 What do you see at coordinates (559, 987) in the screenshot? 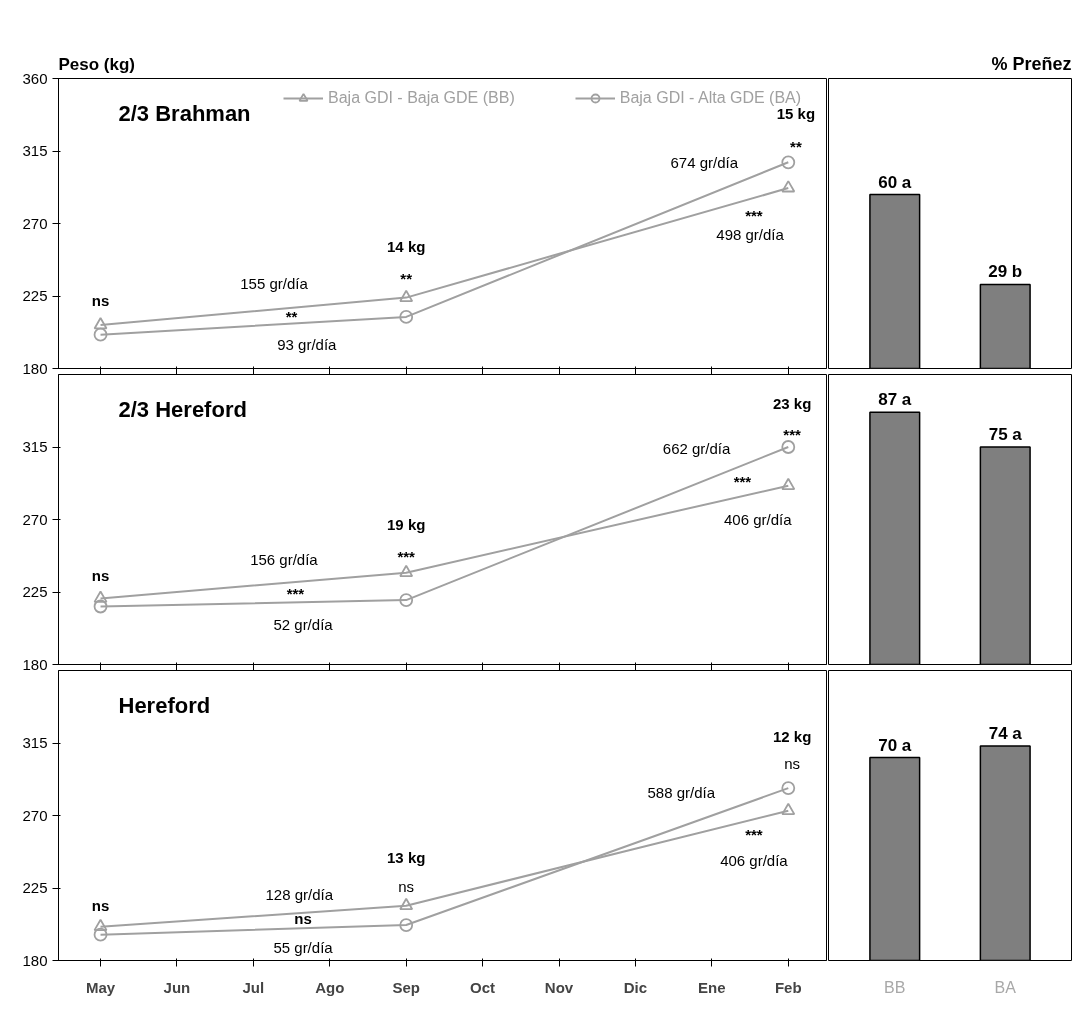
I see `x-tick-label: Nov` at bounding box center [559, 987].